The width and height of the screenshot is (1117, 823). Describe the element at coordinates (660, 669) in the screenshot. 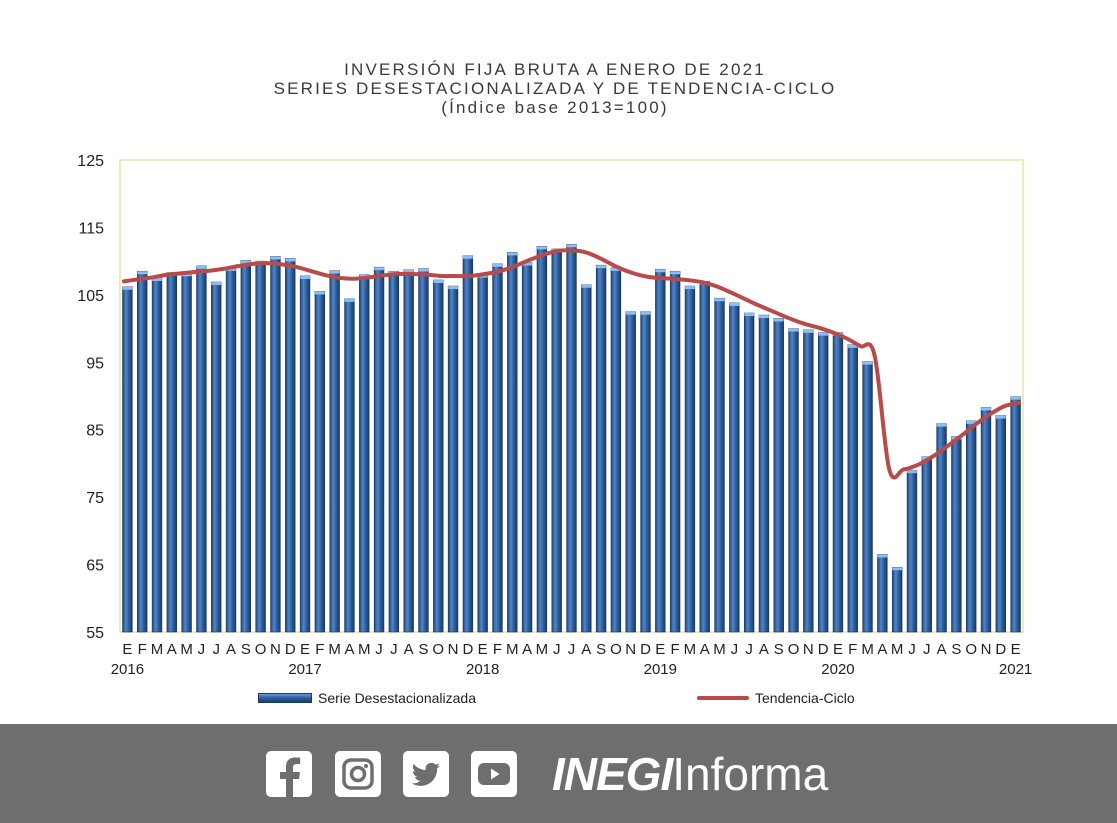

I see `x-year-label: 2019` at that location.